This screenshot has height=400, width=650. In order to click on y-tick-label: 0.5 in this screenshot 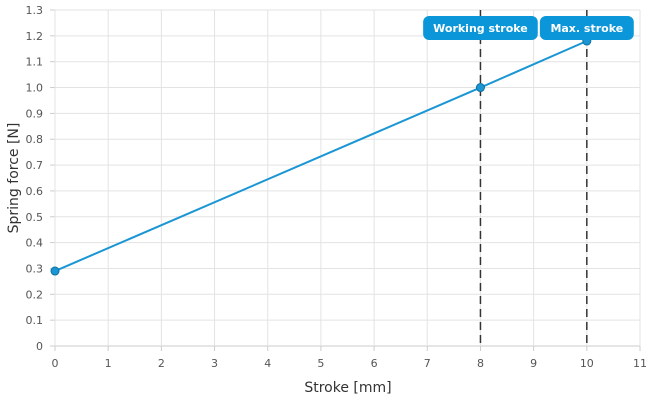, I will do `click(35, 217)`.